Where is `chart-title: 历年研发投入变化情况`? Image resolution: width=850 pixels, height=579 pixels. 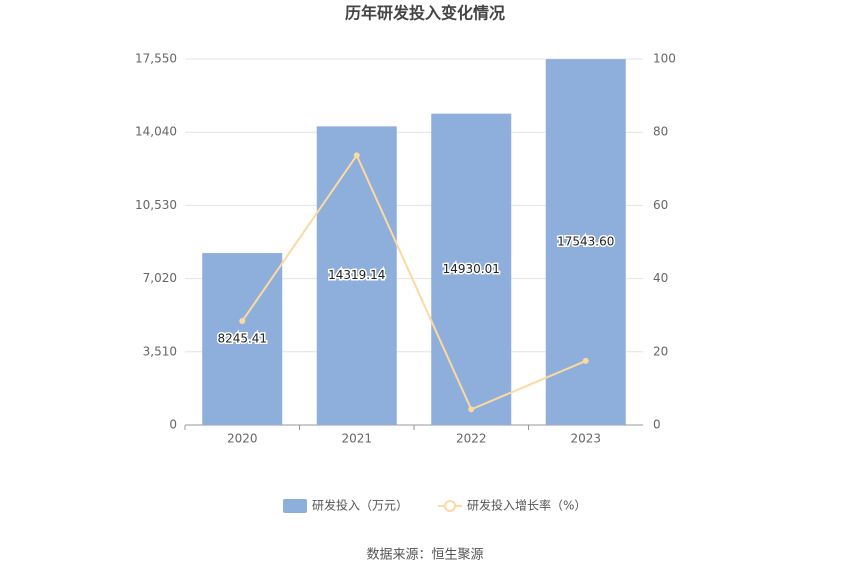 chart-title: 历年研发投入变化情况 is located at coordinates (425, 13).